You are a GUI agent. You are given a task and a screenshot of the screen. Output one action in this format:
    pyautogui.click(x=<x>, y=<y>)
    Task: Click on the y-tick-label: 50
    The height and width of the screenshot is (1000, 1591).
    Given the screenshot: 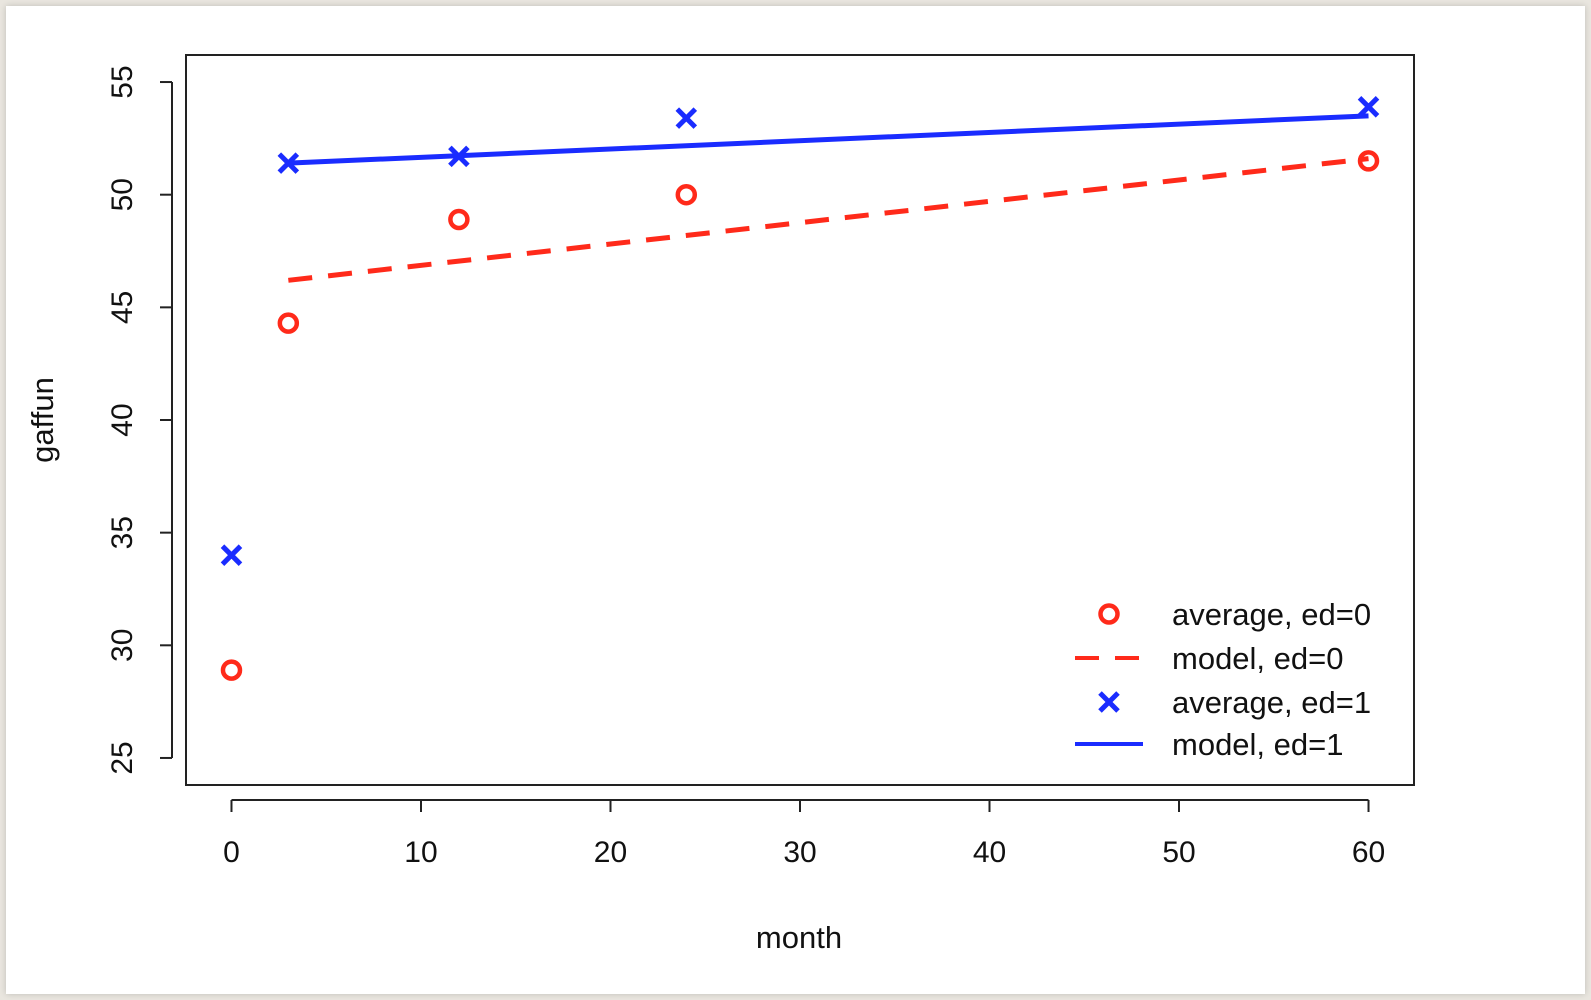 What is the action you would take?
    pyautogui.click(x=122, y=194)
    